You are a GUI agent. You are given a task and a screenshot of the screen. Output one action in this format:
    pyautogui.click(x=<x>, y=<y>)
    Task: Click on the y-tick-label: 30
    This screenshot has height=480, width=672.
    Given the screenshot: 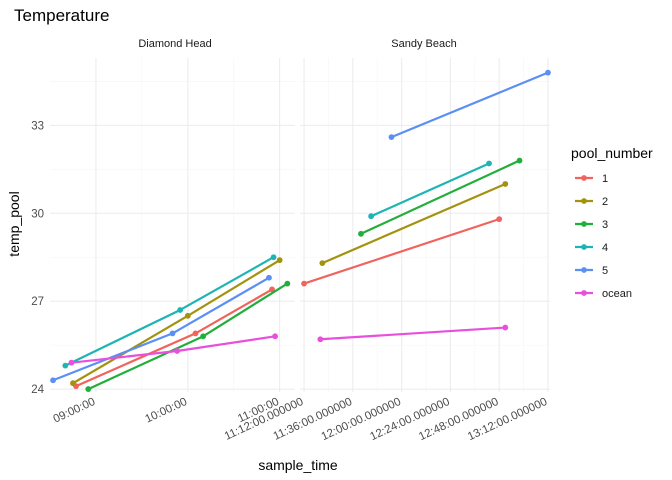 What is the action you would take?
    pyautogui.click(x=37, y=214)
    